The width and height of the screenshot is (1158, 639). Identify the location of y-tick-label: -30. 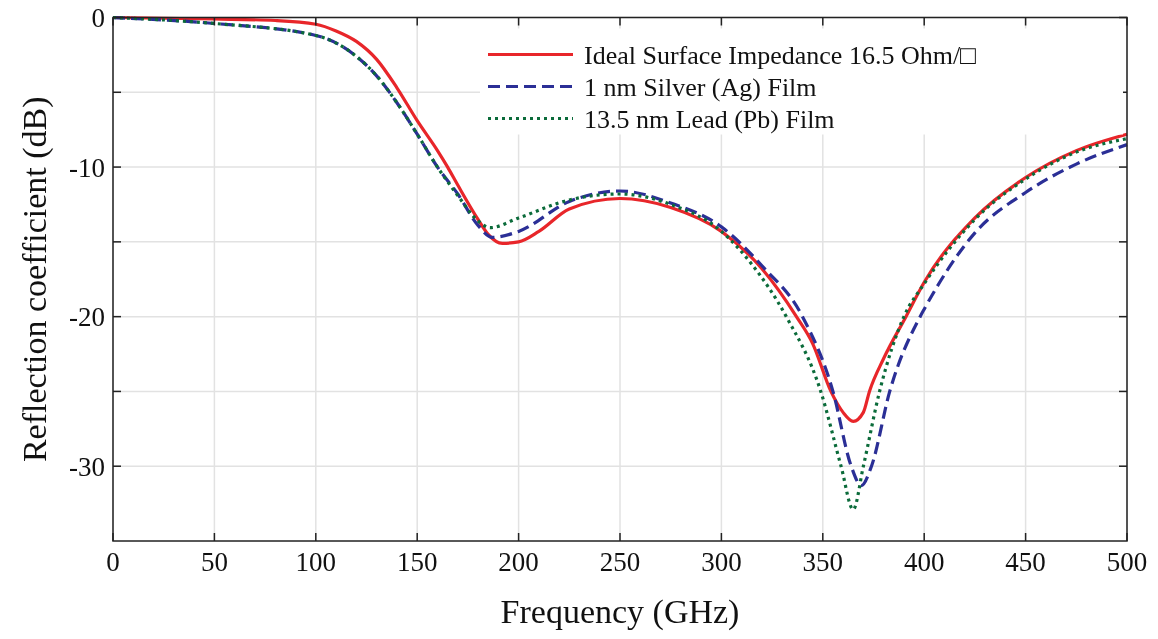
(87, 466).